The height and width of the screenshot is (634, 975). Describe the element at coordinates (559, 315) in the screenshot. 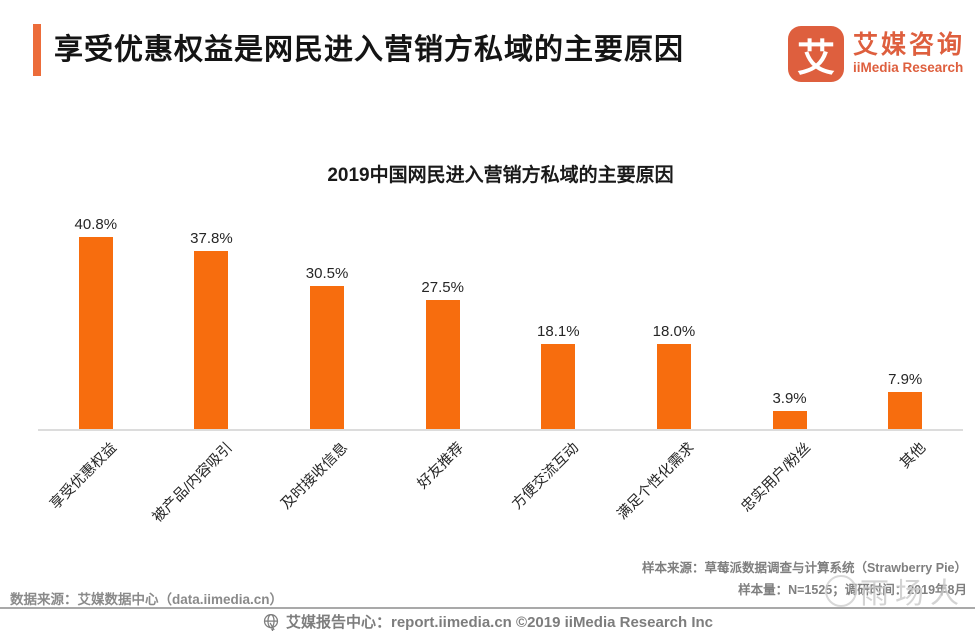

I see `bar-column: 18.1%` at that location.